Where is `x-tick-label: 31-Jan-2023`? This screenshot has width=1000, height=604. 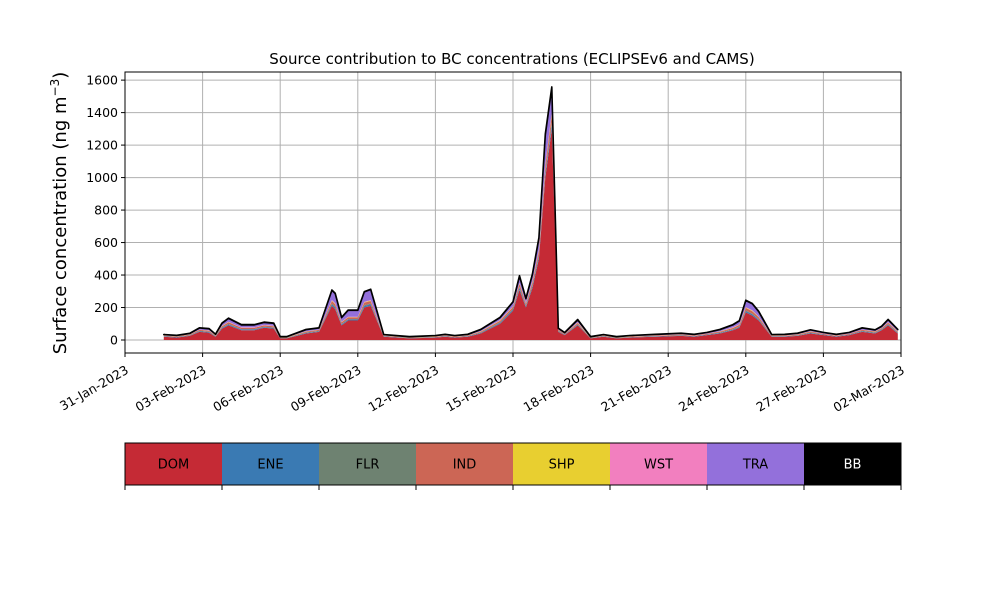
x-tick-label: 31-Jan-2023 is located at coordinates (94, 387).